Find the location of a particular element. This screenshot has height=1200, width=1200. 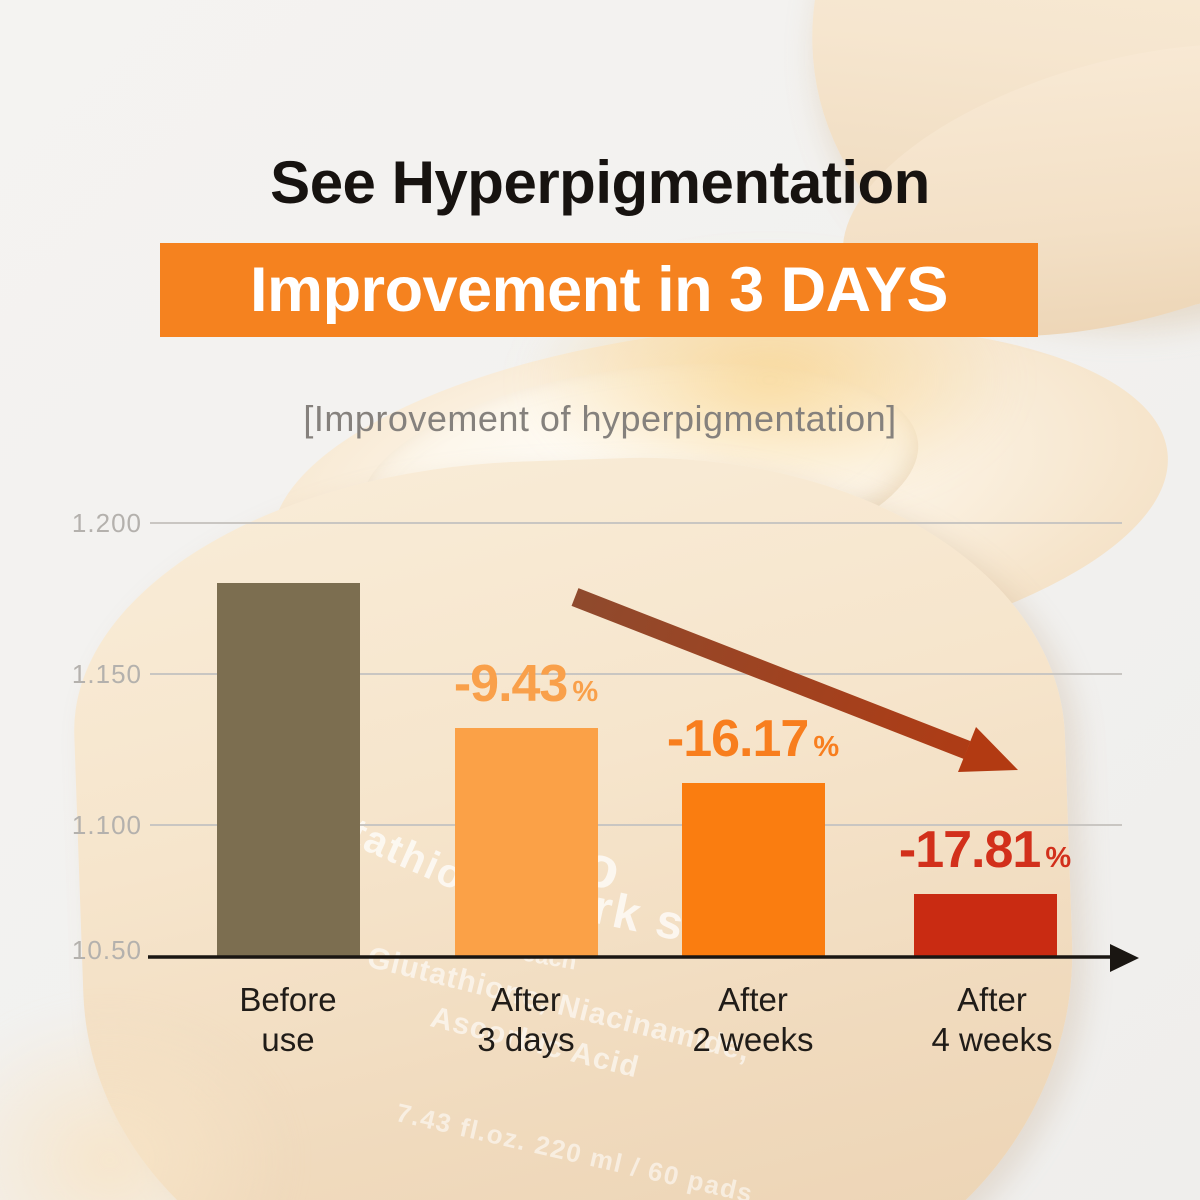

bar-value-label: -17.81% is located at coordinates (985, 850).